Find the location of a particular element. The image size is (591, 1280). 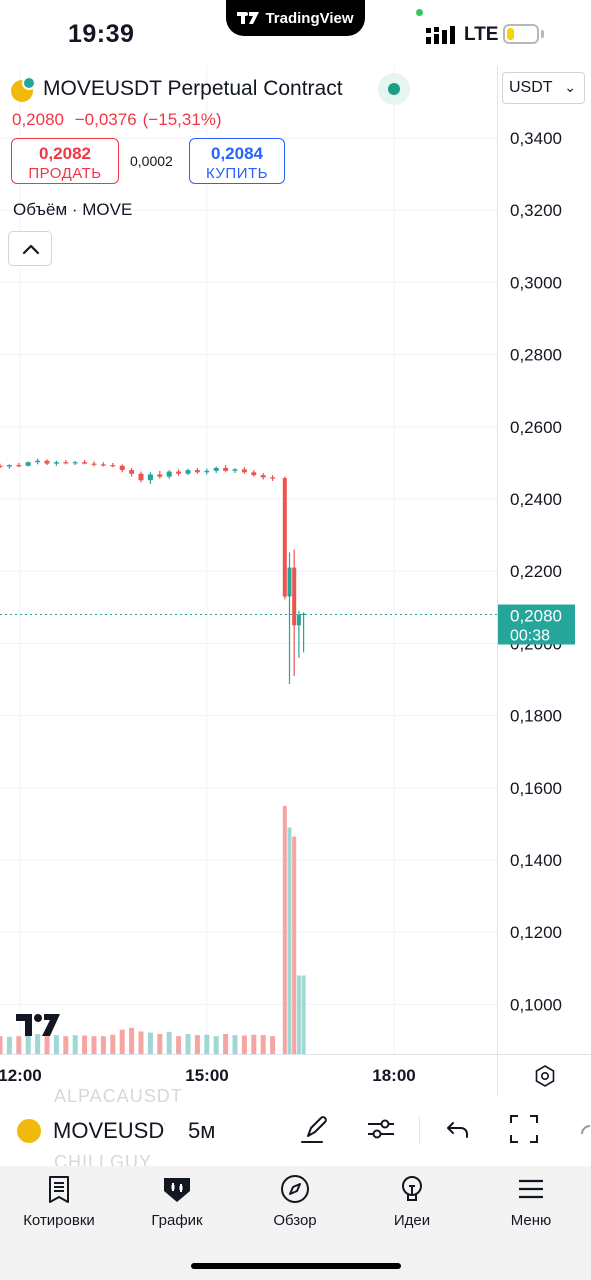

nav-watchlist: Котировки is located at coordinates (59, 1201).